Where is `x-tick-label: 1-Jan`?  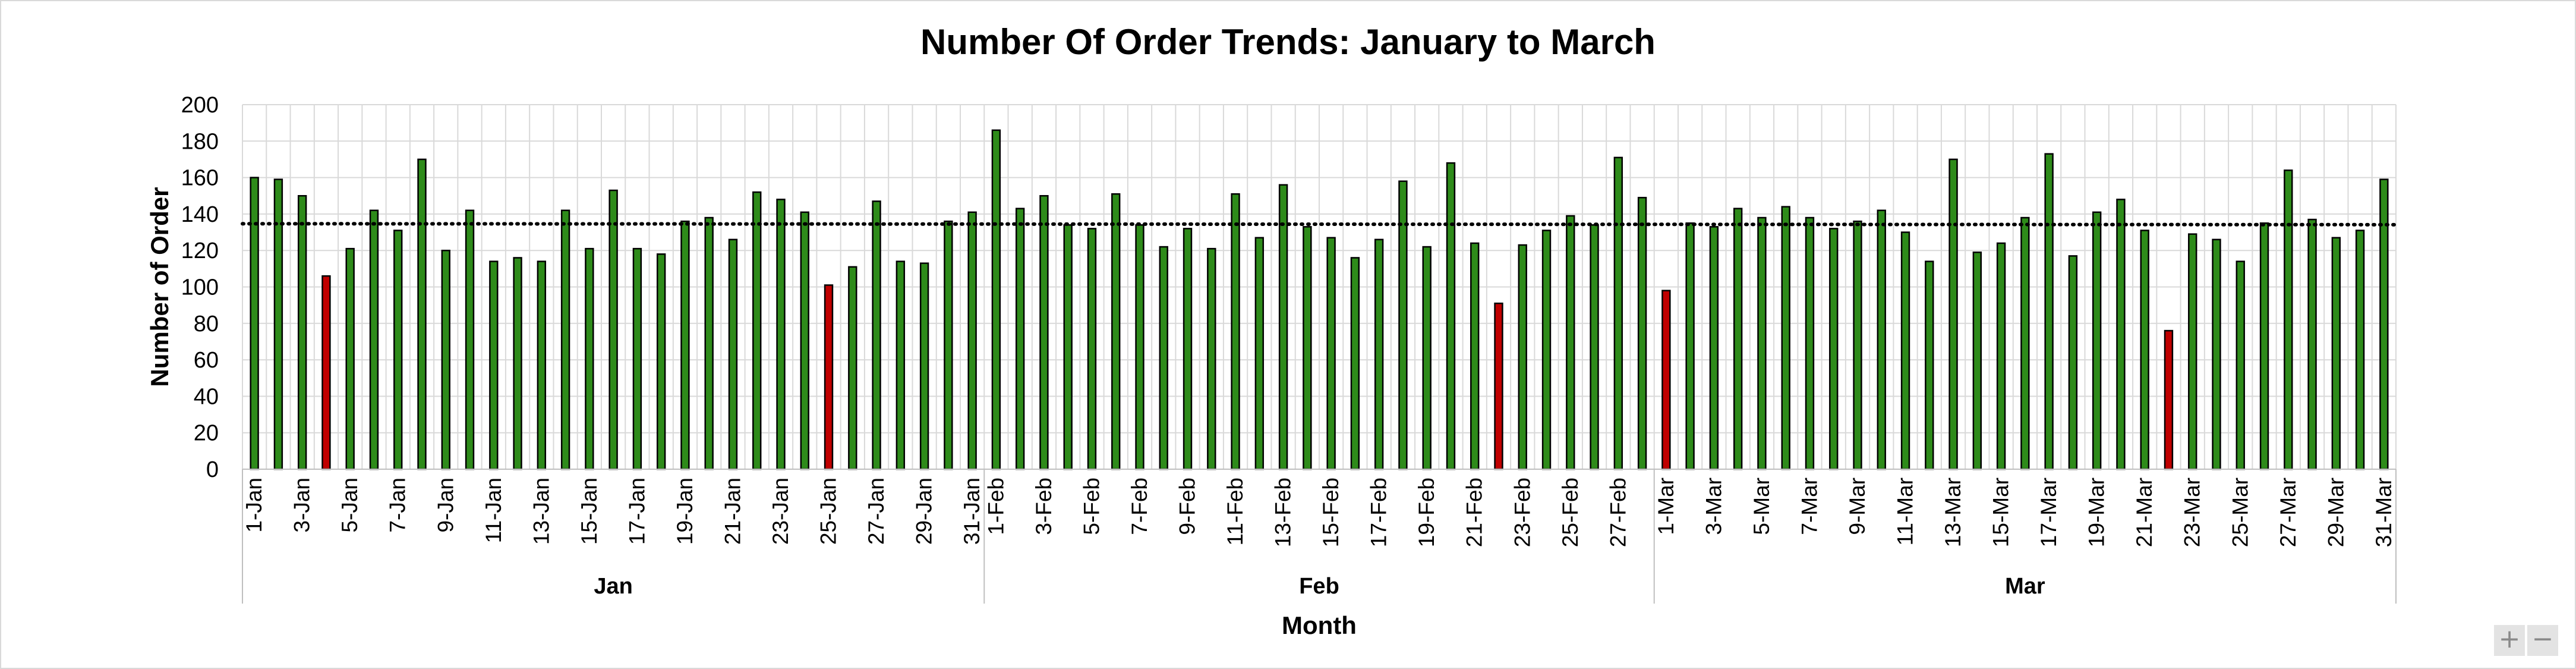
x-tick-label: 1-Jan is located at coordinates (254, 505).